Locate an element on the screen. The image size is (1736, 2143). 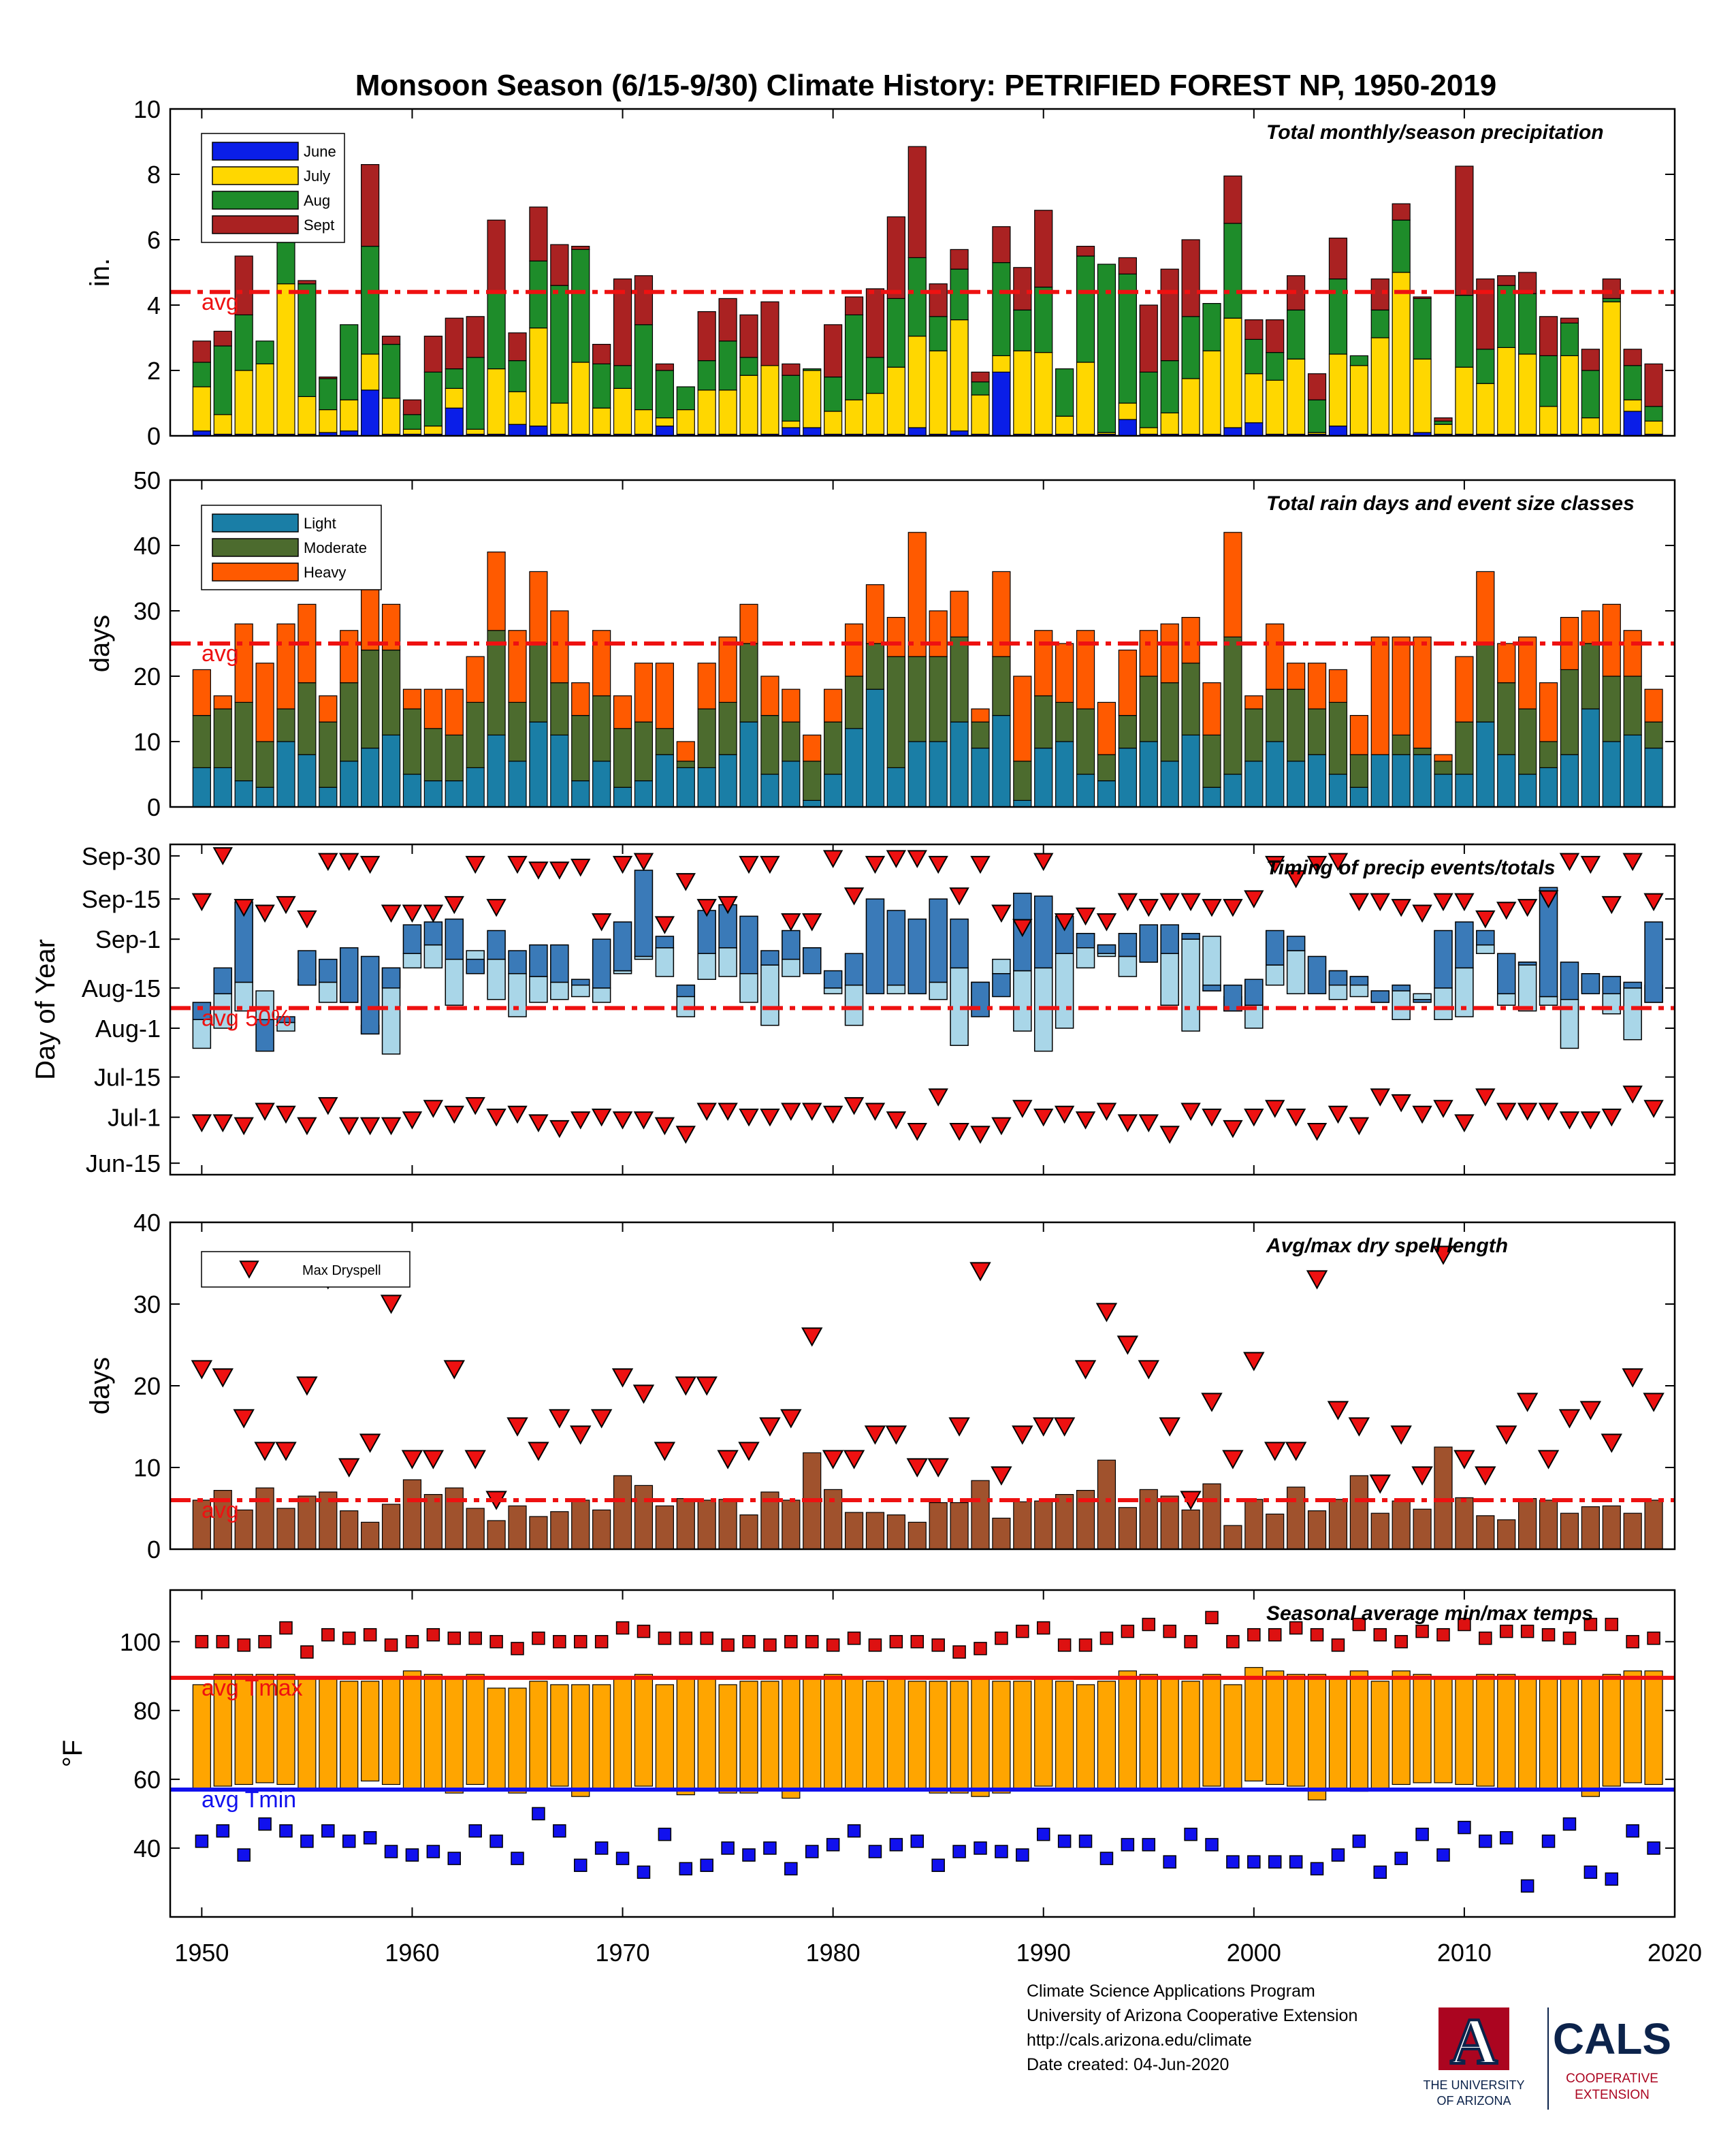
ua-logo-block is located at coordinates (1474, 2038).